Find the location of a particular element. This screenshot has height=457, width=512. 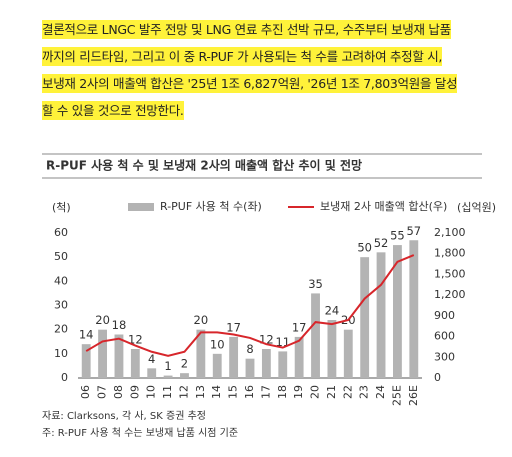

x-tick-label: 26E is located at coordinates (413, 395).